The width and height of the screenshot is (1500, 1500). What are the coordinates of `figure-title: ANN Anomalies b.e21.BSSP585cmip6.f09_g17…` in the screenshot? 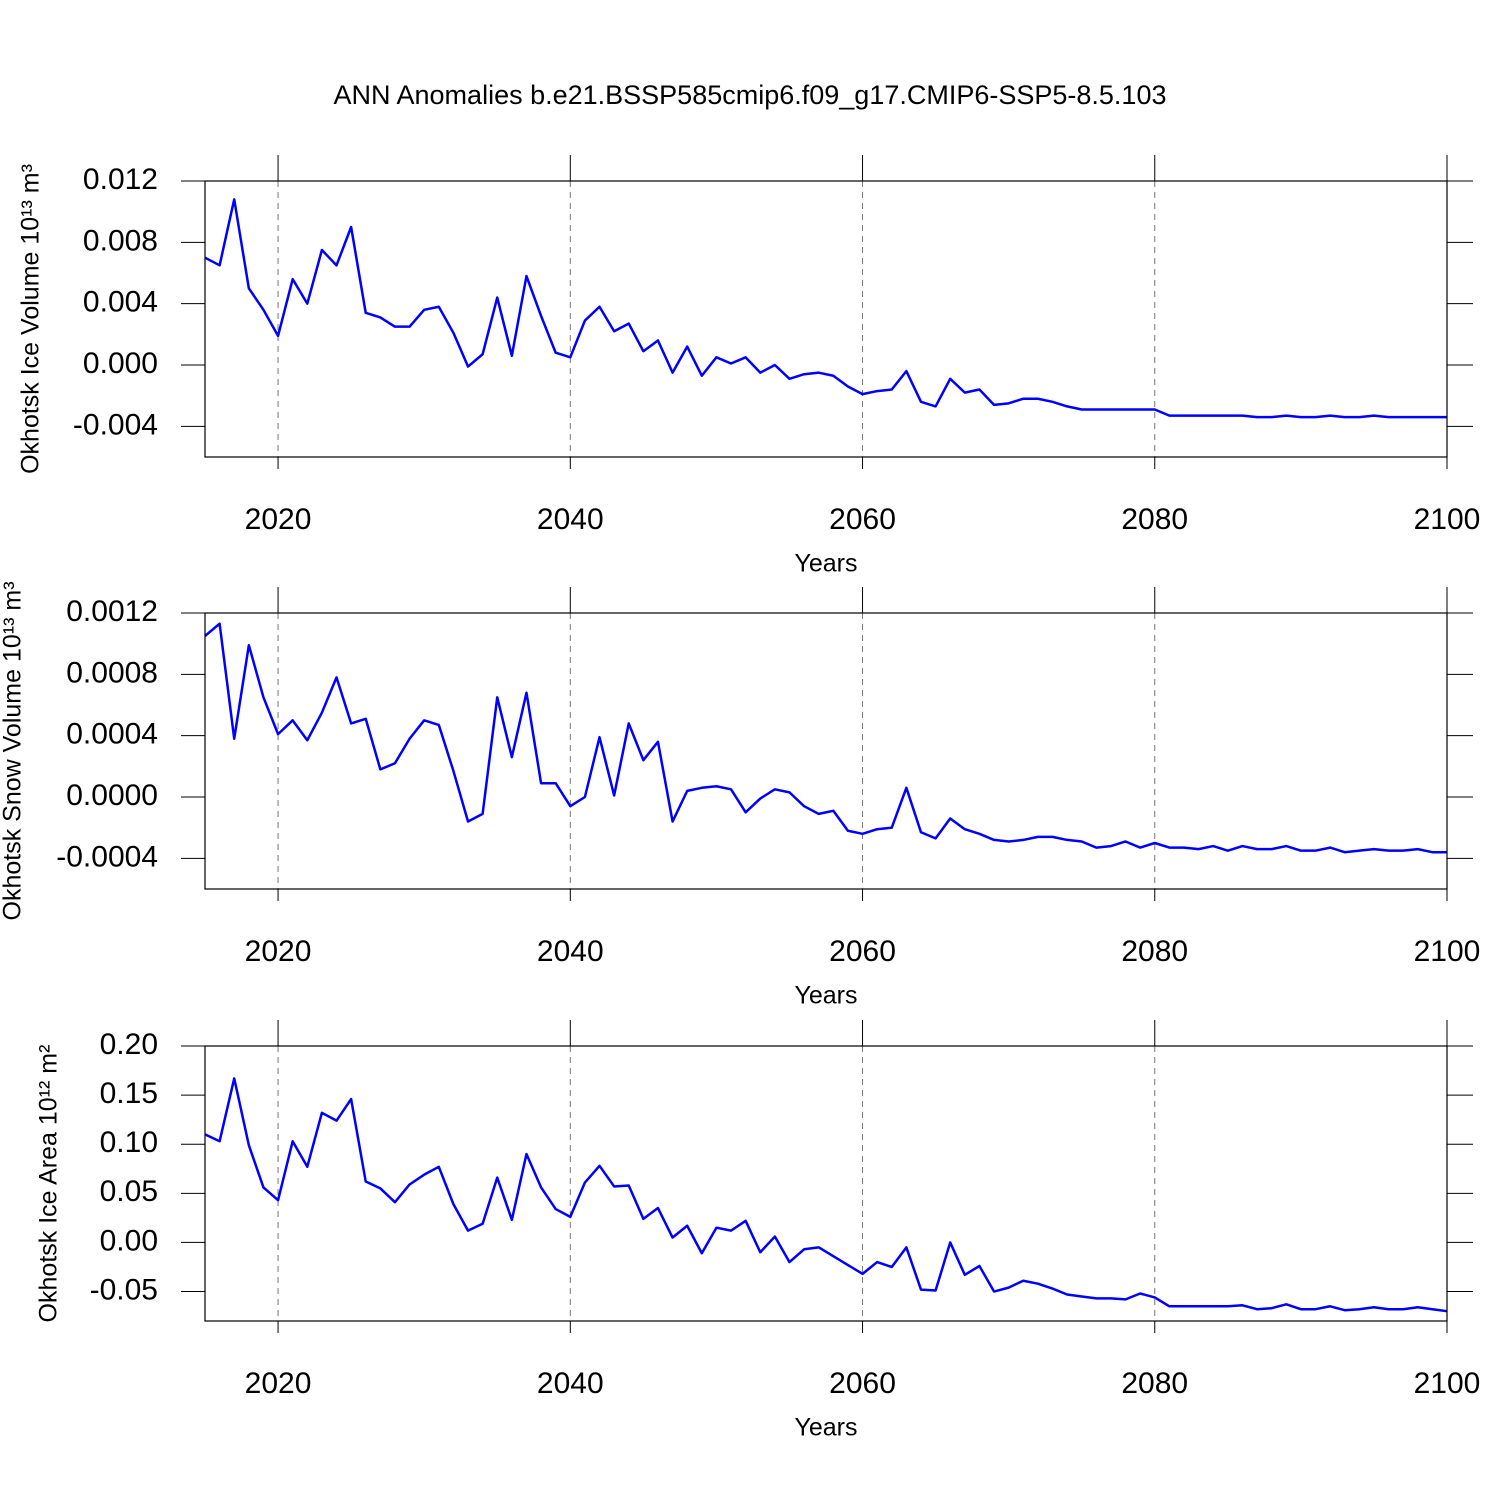 It's located at (750, 95).